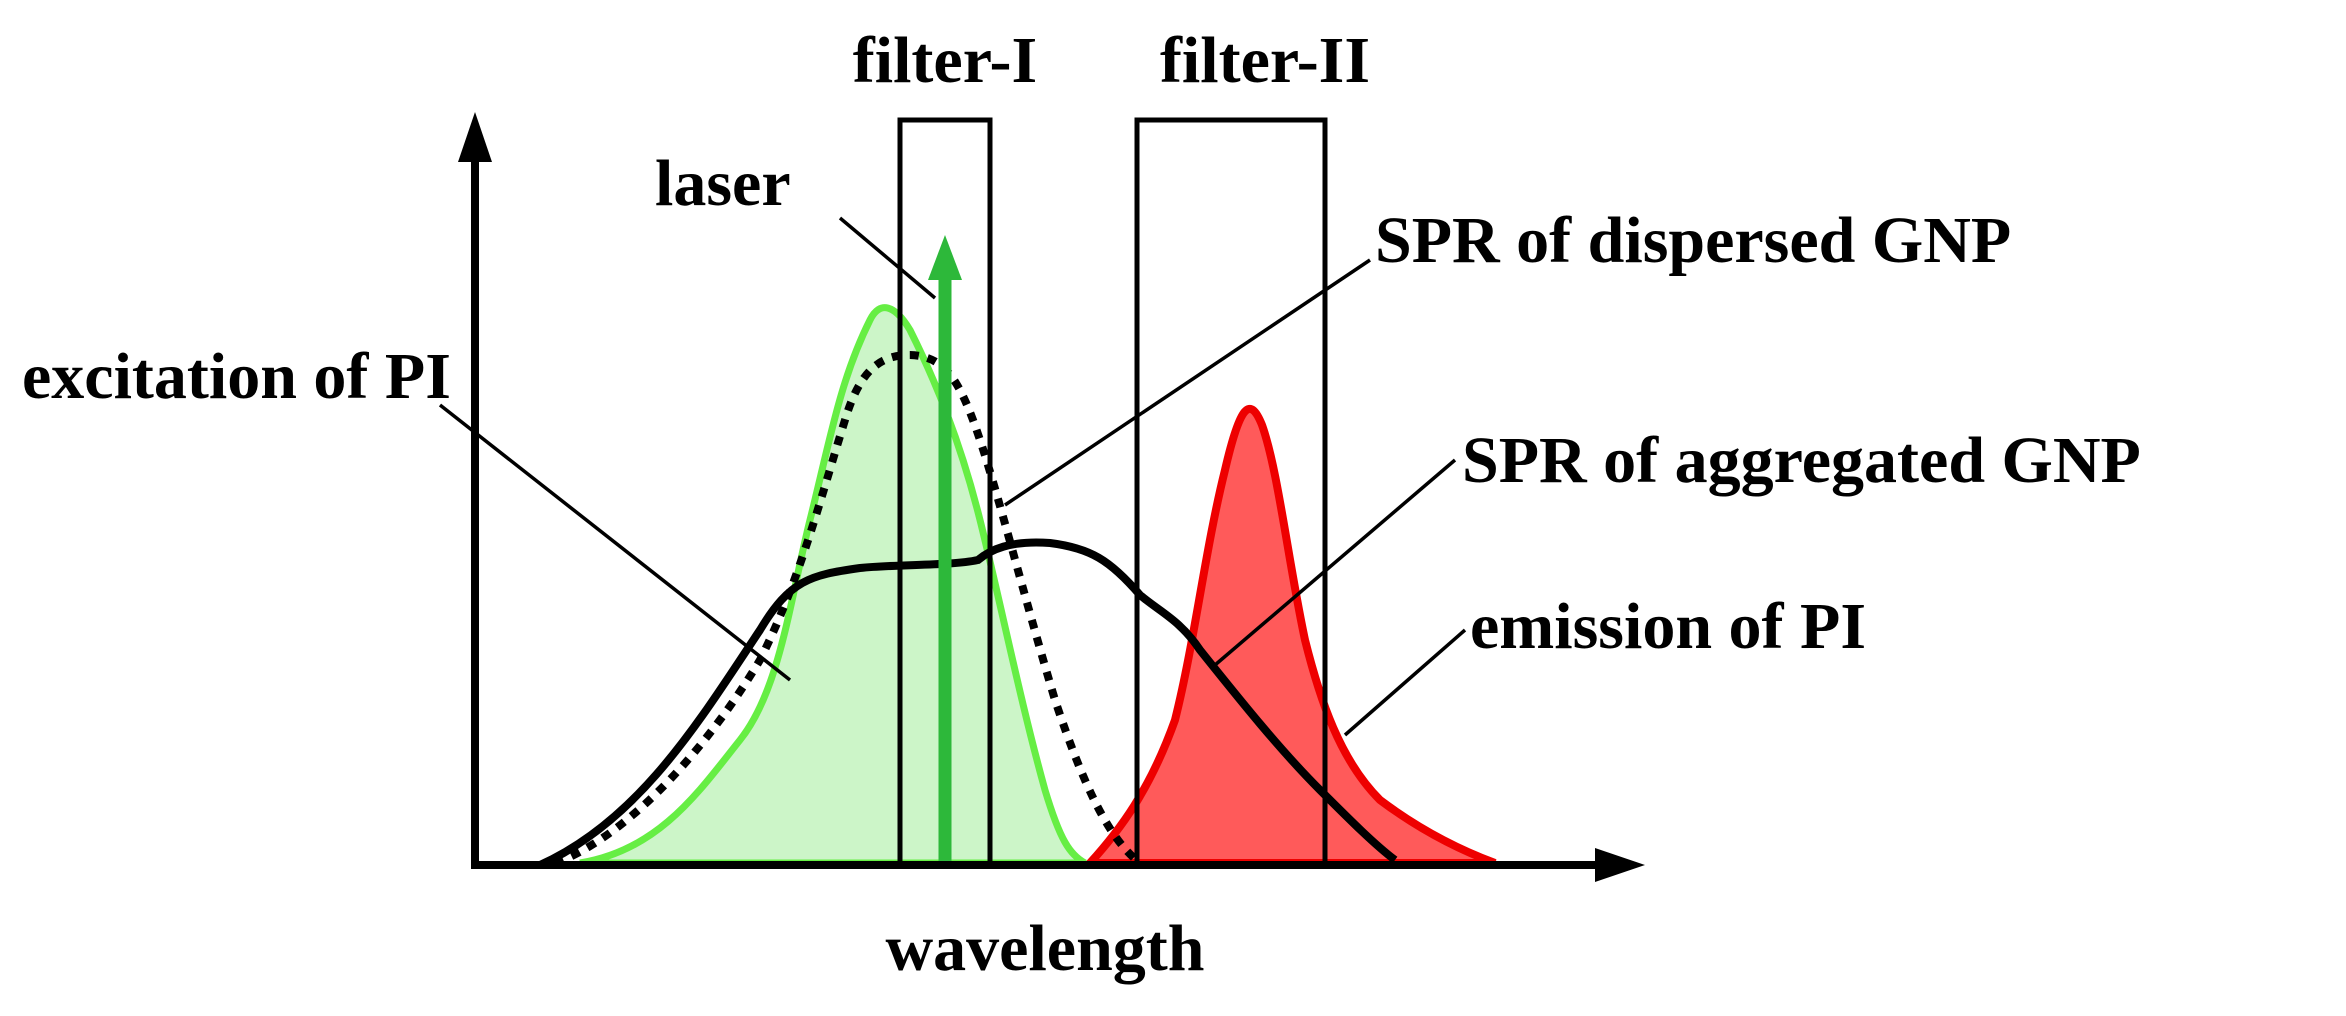  Describe the element at coordinates (1405, 682) in the screenshot. I see `emission-callout-line` at that location.